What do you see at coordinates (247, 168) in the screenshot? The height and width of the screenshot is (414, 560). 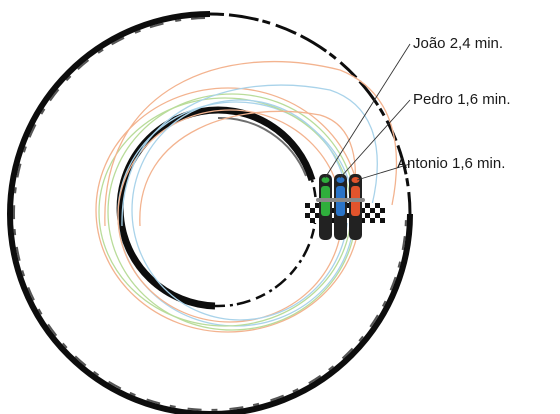 I see `path-line` at bounding box center [247, 168].